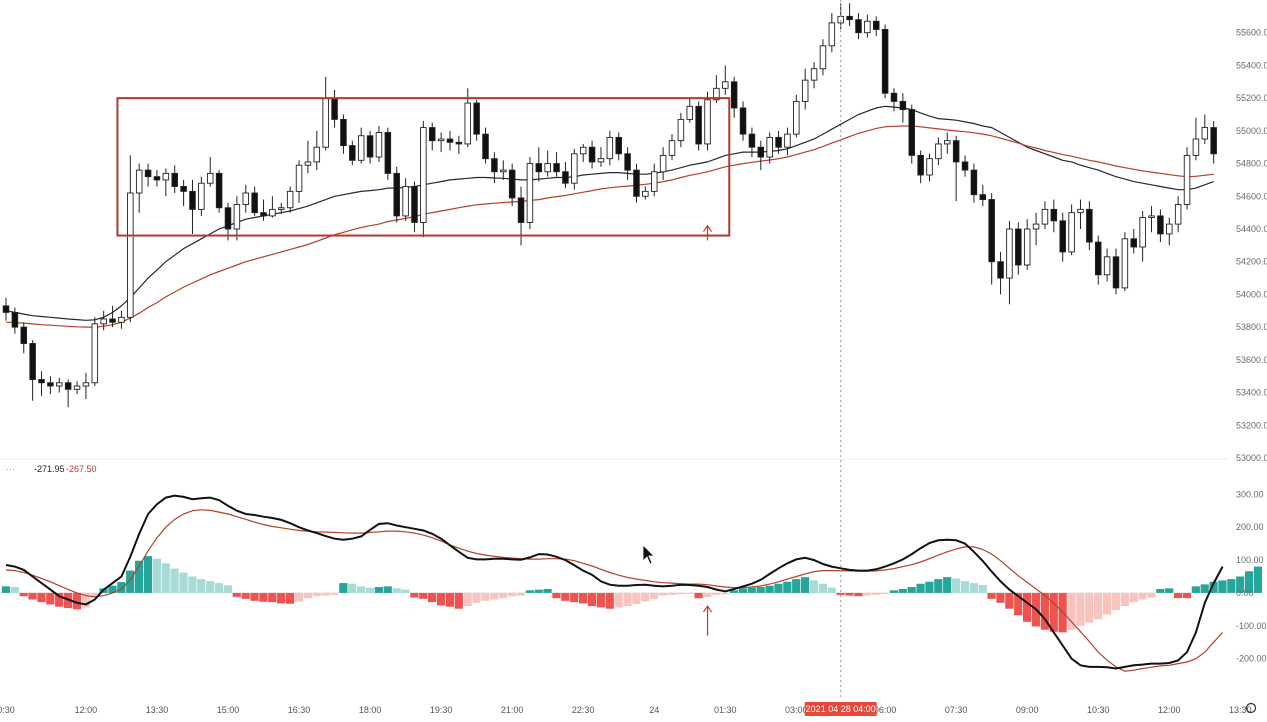 The image size is (1267, 722). Describe the element at coordinates (441, 710) in the screenshot. I see `time-tick-label: 19:30` at that location.